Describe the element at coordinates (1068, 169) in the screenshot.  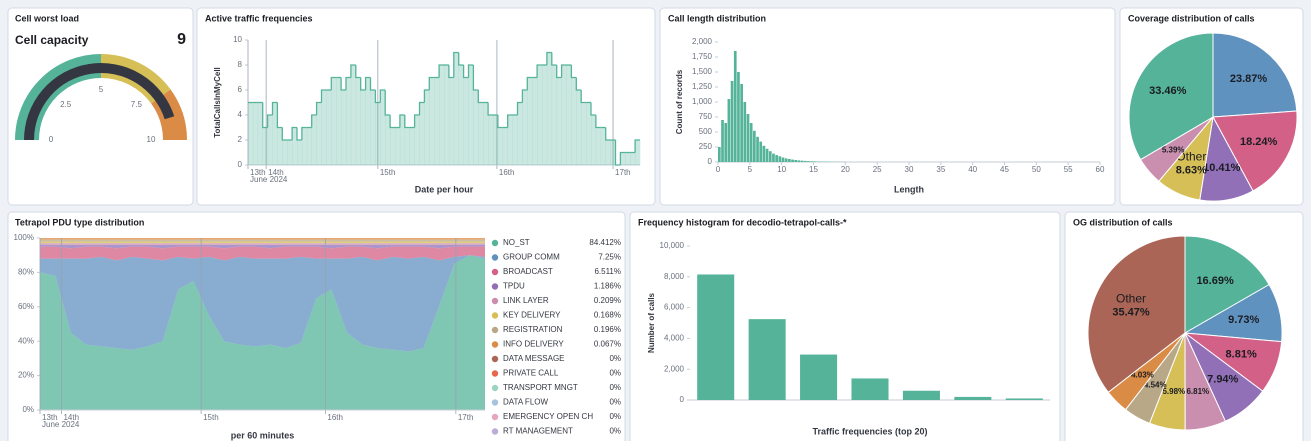
I see `x-tick-label: 55` at that location.